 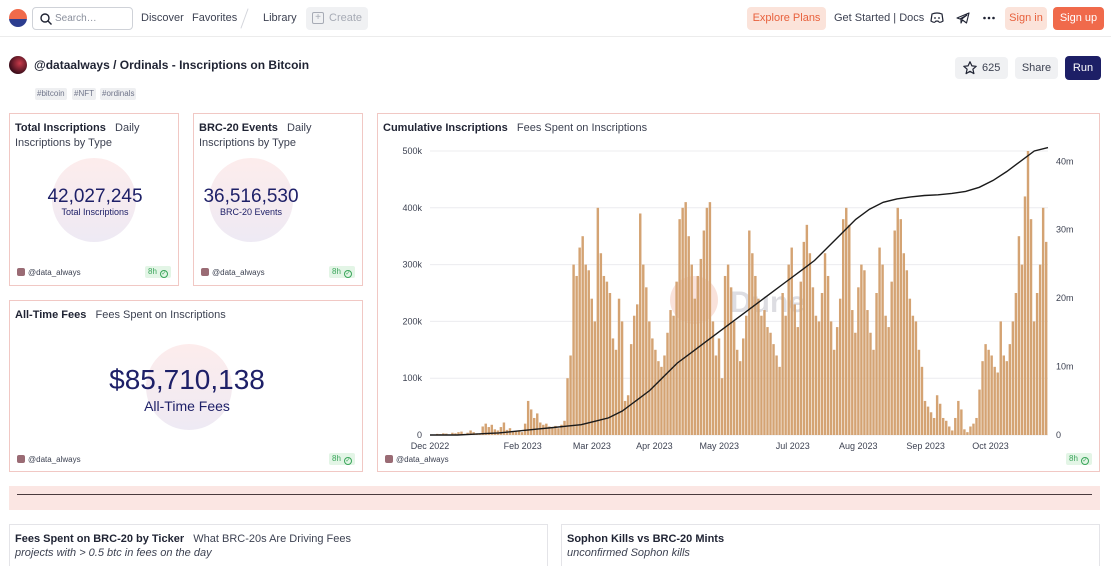 I want to click on explore-plans-button: Explore Plans, so click(x=786, y=18).